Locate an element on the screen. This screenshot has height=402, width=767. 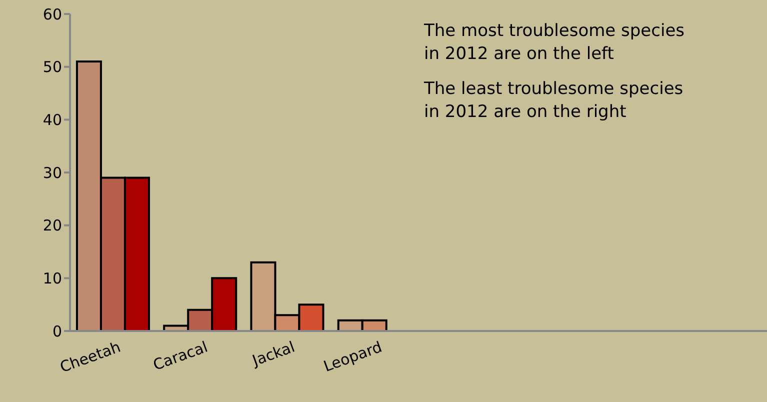
y-tick-label: 10 is located at coordinates (52, 278).